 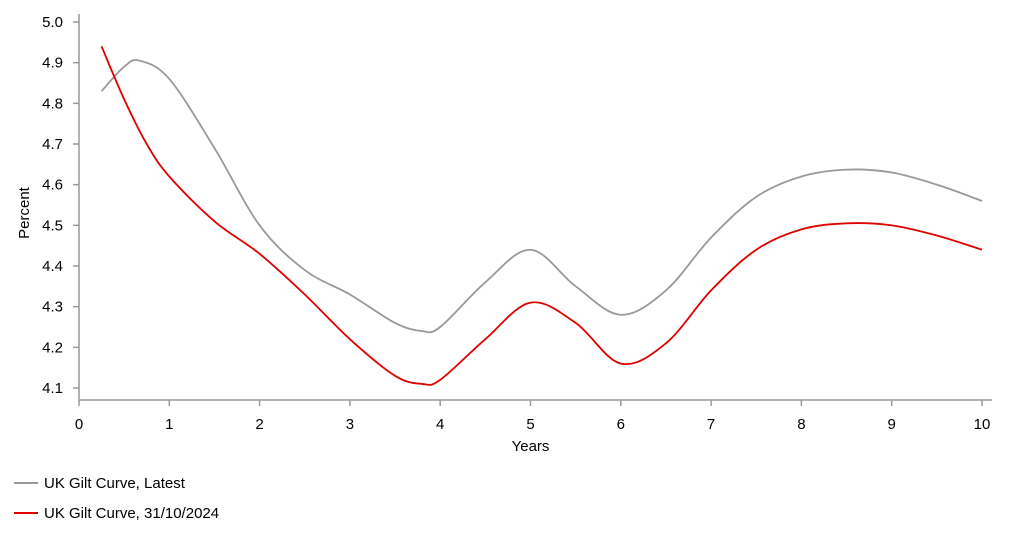 What do you see at coordinates (169, 424) in the screenshot?
I see `x-tick-label: 1` at bounding box center [169, 424].